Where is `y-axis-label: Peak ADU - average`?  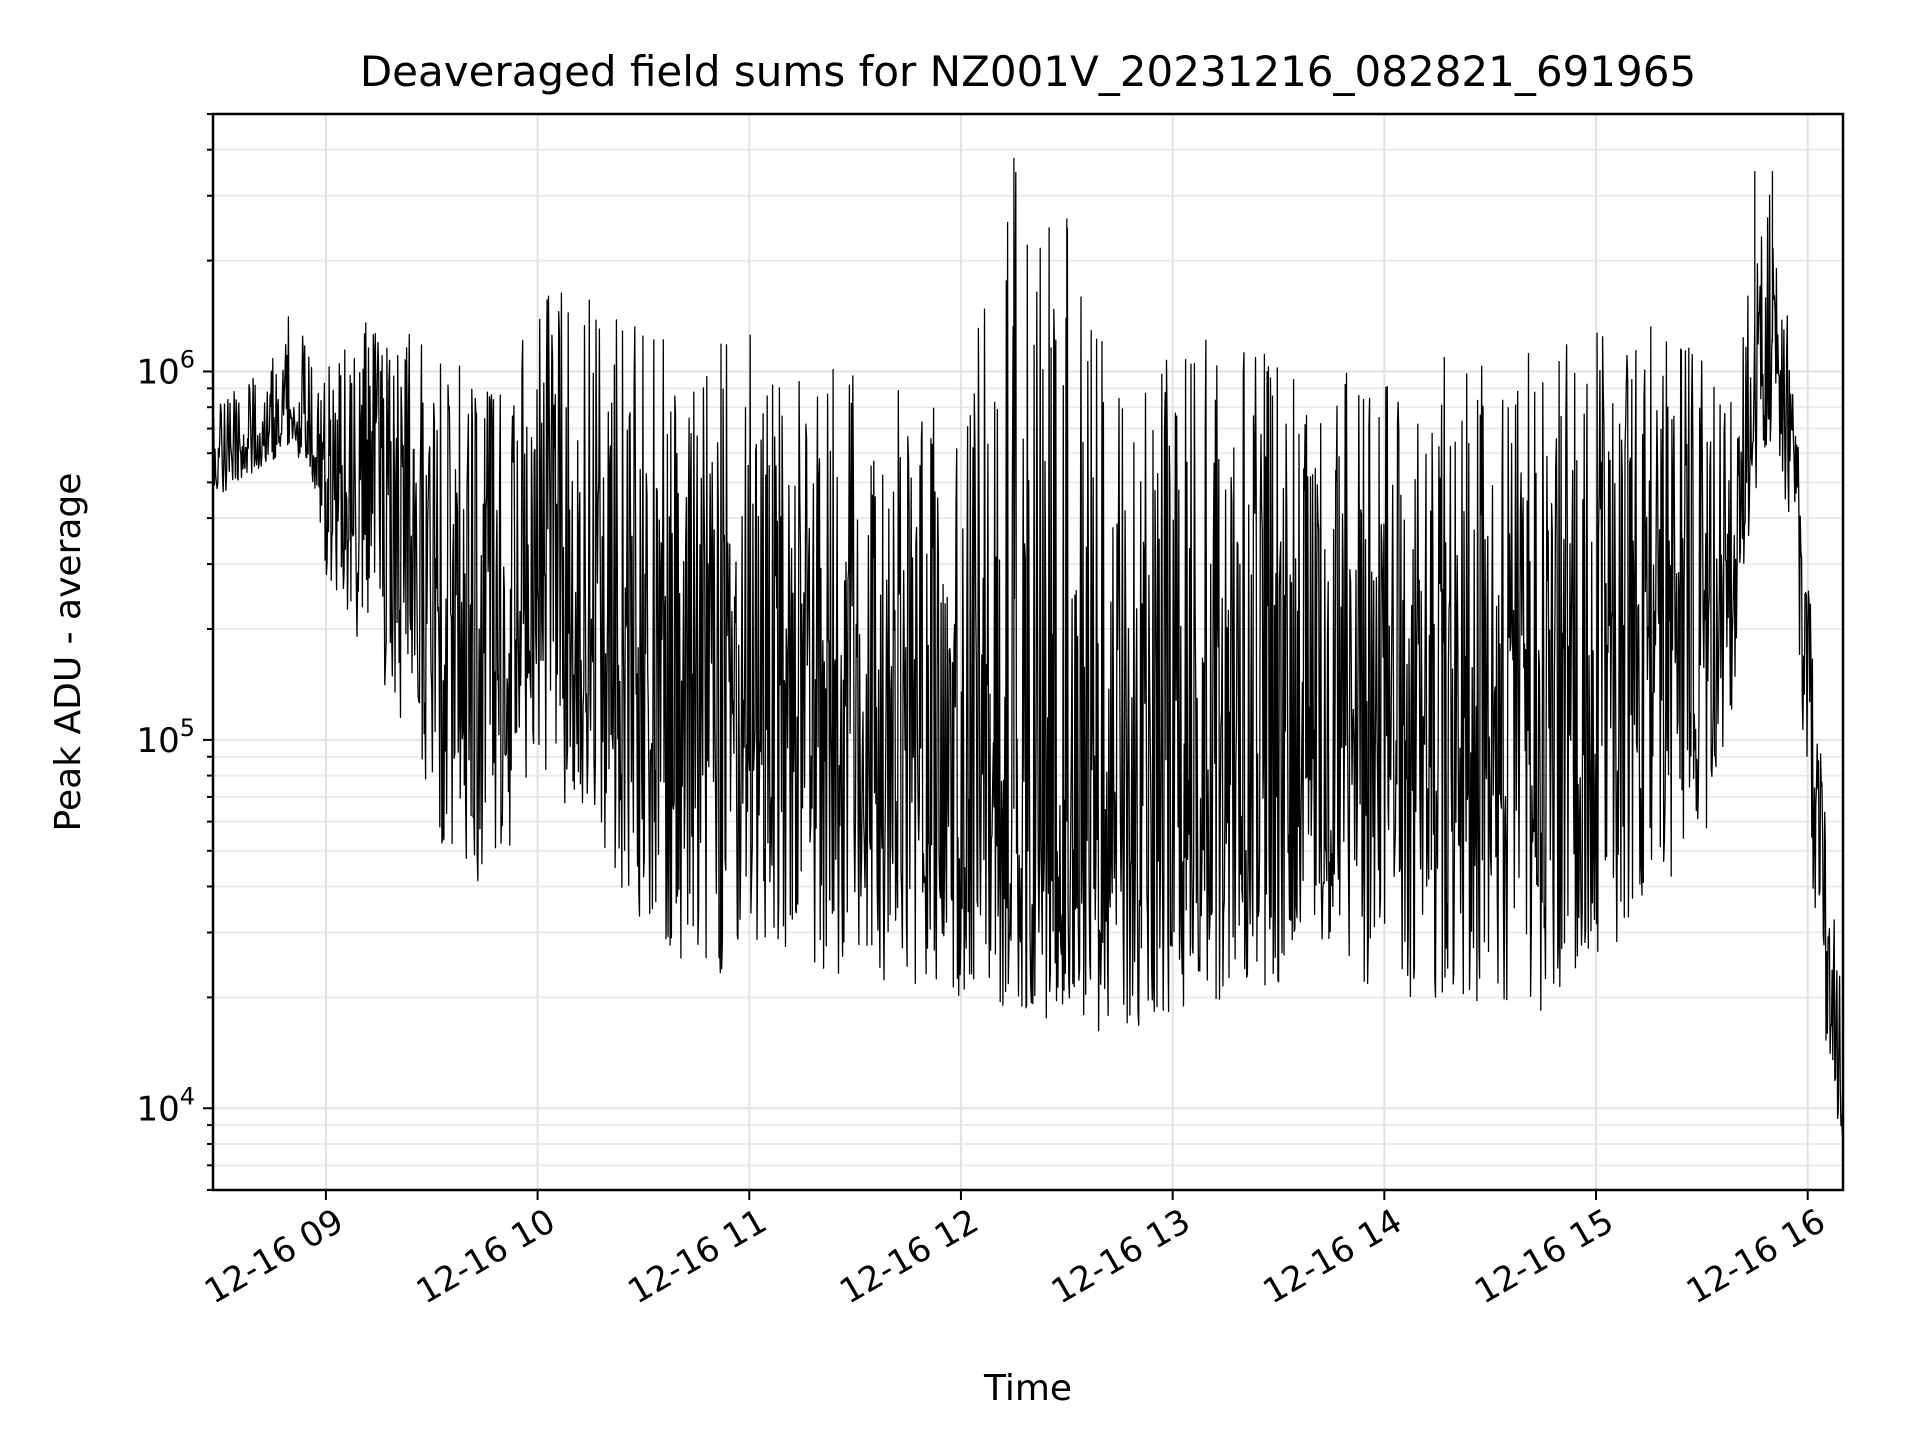
y-axis-label: Peak ADU - average is located at coordinates (68, 652).